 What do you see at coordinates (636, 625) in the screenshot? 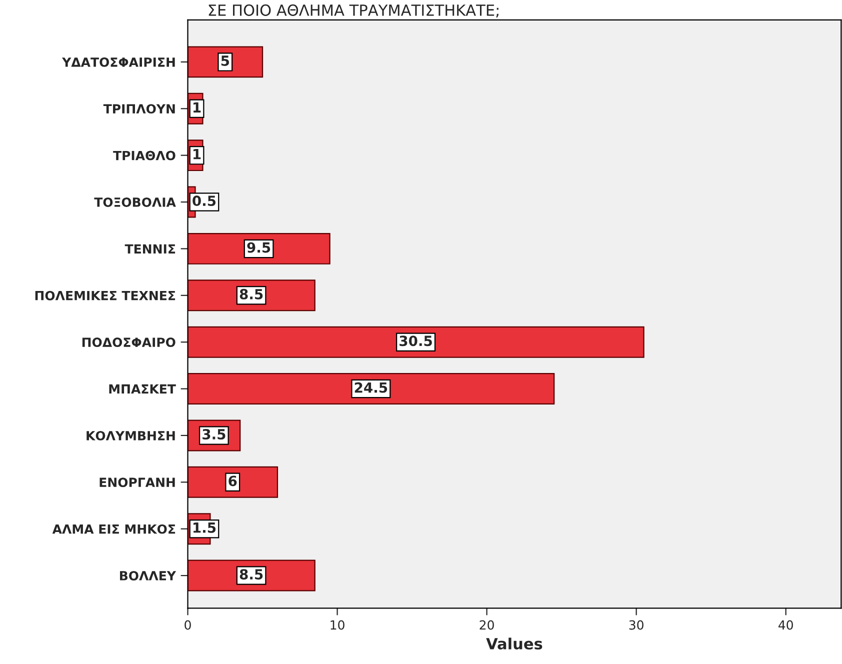
I see `x-tick-label: 30` at bounding box center [636, 625].